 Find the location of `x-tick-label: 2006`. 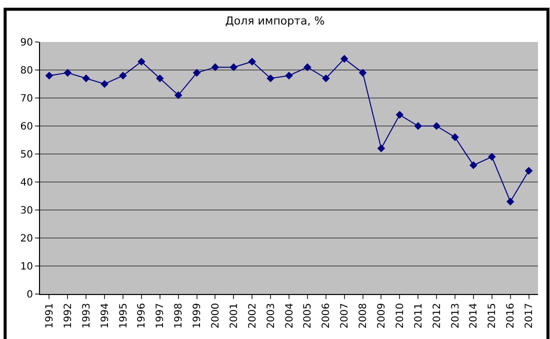

x-tick-label: 2006 is located at coordinates (326, 315).